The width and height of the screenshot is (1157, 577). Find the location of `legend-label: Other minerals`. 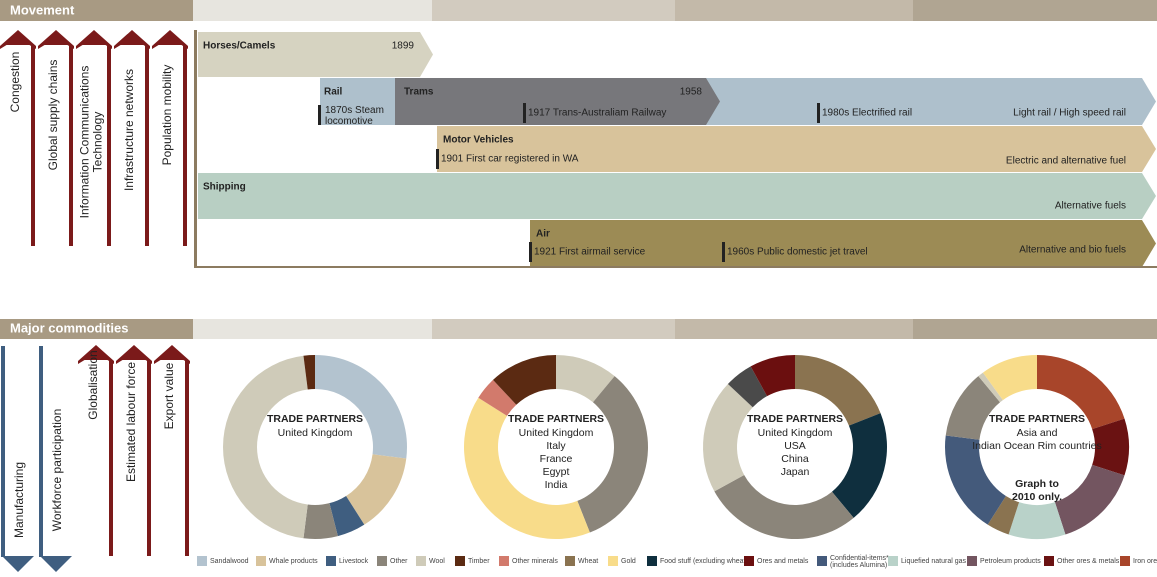

legend-label: Other minerals is located at coordinates (535, 561).